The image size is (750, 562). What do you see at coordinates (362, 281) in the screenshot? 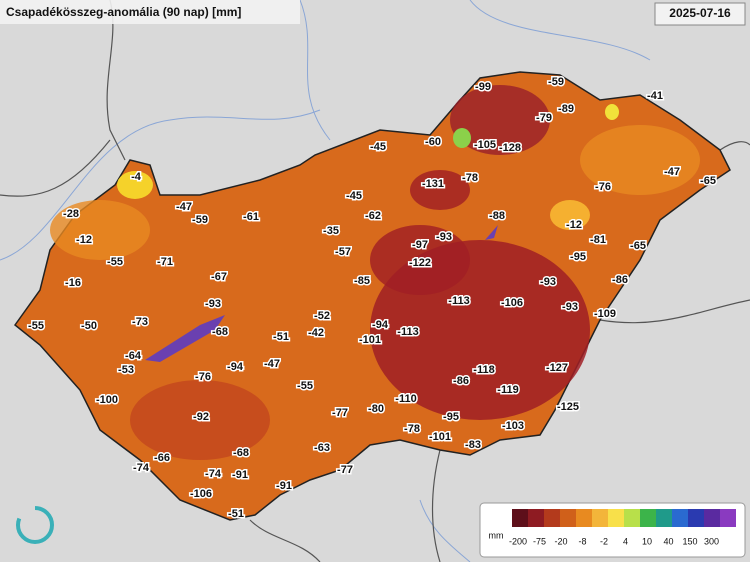
I see `station-value: -85` at bounding box center [362, 281].